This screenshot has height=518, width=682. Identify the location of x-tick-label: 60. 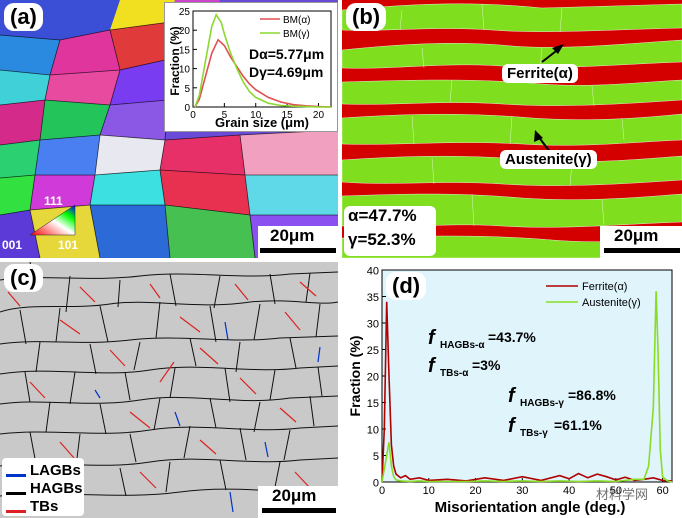
(663, 491).